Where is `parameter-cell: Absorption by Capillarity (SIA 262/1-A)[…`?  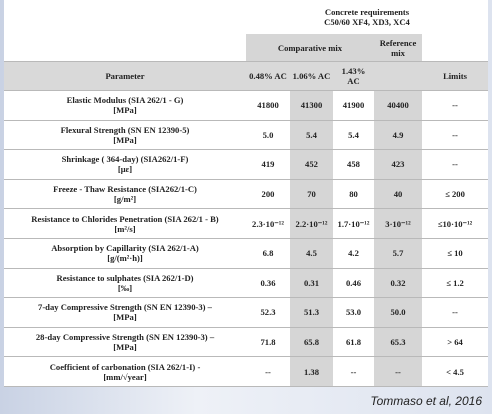 parameter-cell: Absorption by Capillarity (SIA 262/1-A)[… is located at coordinates (125, 253).